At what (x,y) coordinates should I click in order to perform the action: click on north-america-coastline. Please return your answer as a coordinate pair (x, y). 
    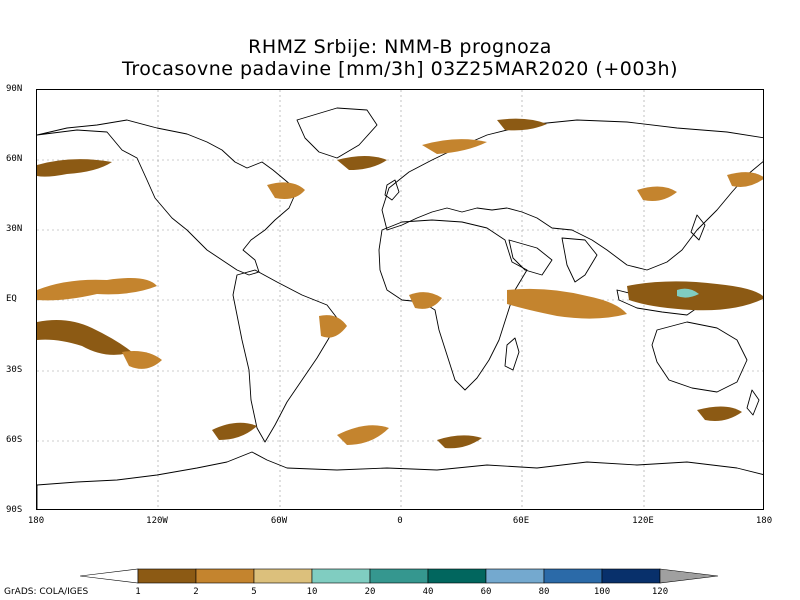
    Looking at the image, I should click on (167, 197).